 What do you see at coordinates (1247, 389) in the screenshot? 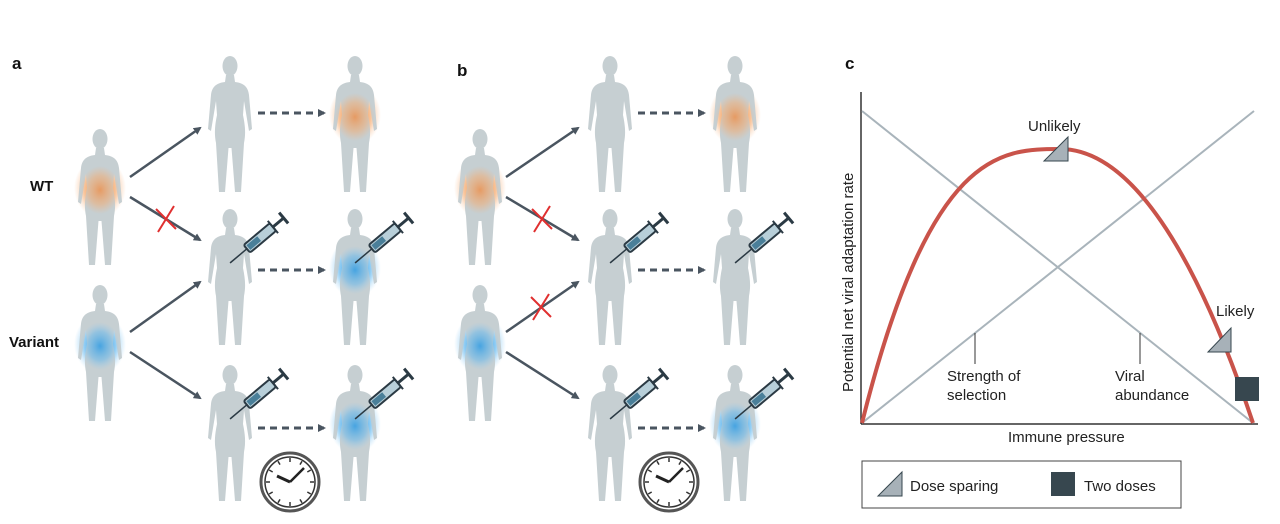
I see `two-doses-marker` at bounding box center [1247, 389].